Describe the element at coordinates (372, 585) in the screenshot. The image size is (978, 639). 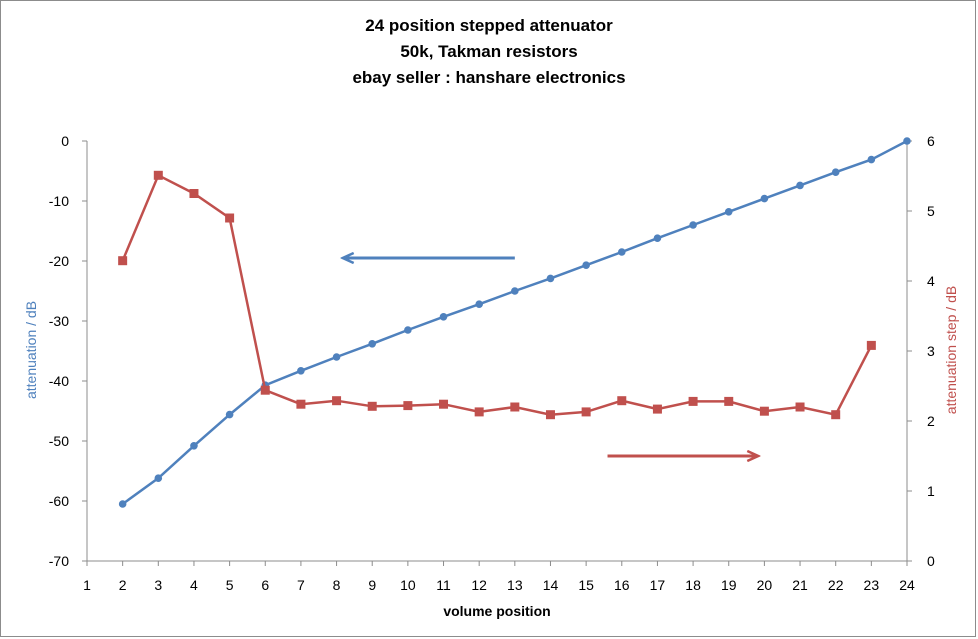
I see `x-tick-label: 9` at that location.